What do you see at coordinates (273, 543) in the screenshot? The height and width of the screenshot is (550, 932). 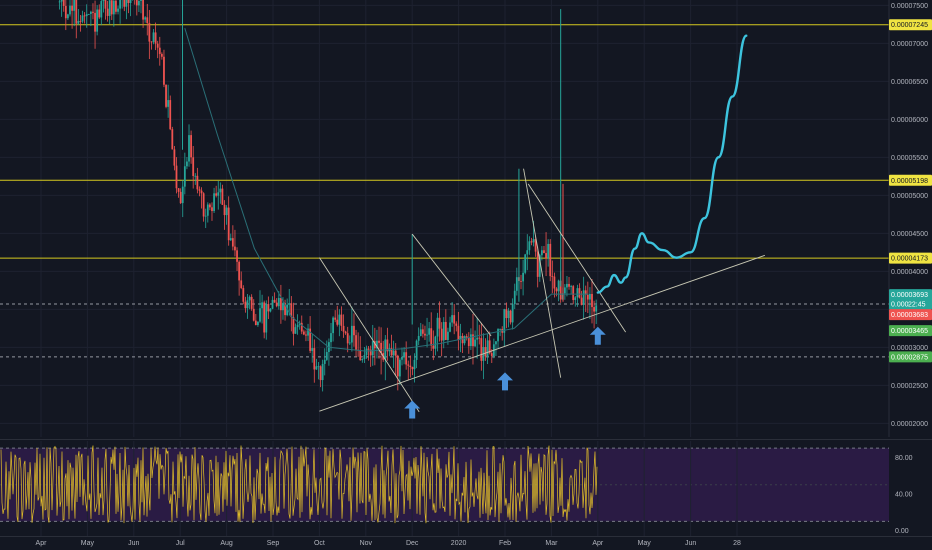 I see `time-axis-tick-label: Sep` at bounding box center [273, 543].